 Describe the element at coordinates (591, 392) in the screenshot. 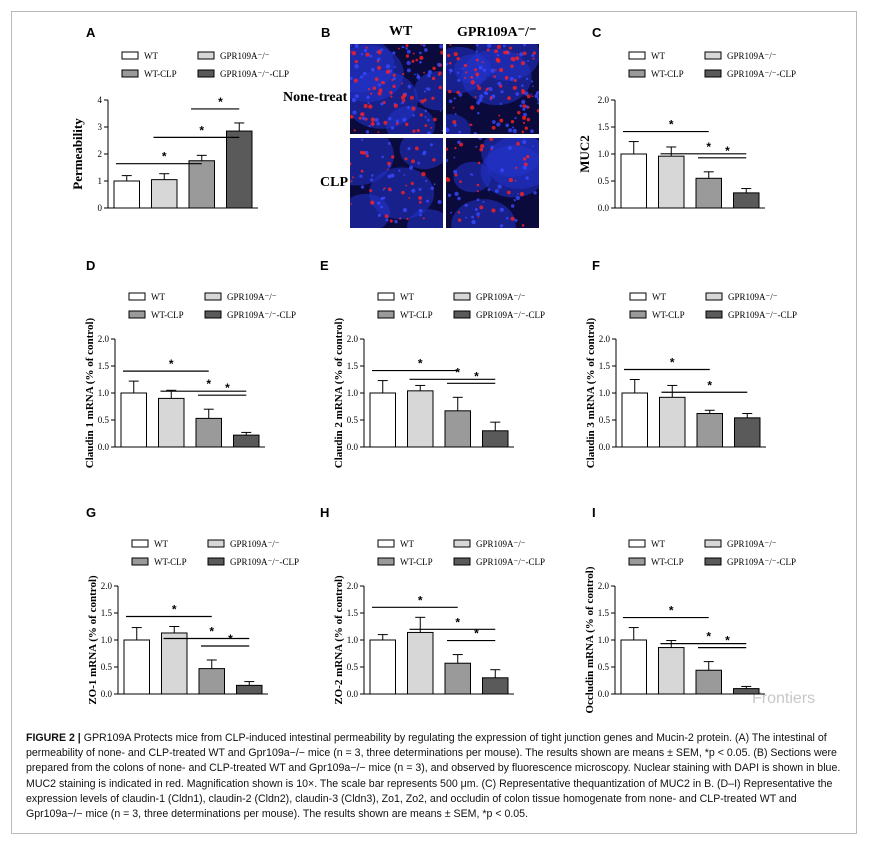

I see `y-axis-label: Claudin 3 mRNA (% of control)` at that location.